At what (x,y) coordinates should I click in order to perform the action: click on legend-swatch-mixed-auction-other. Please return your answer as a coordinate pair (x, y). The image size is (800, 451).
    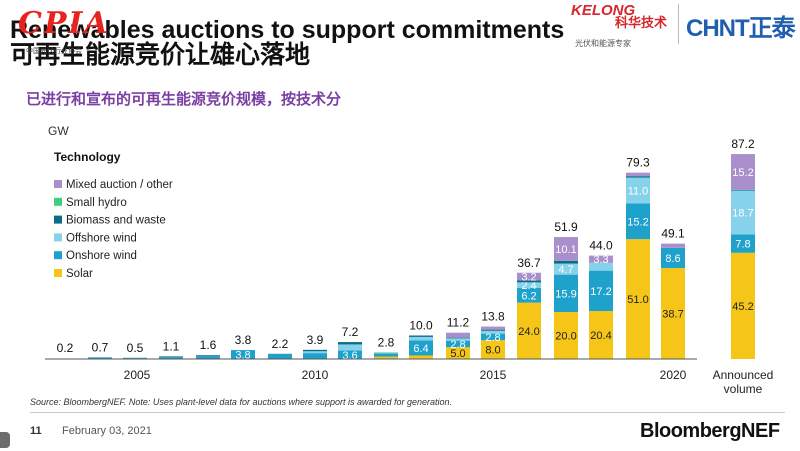
    Looking at the image, I should click on (58, 184).